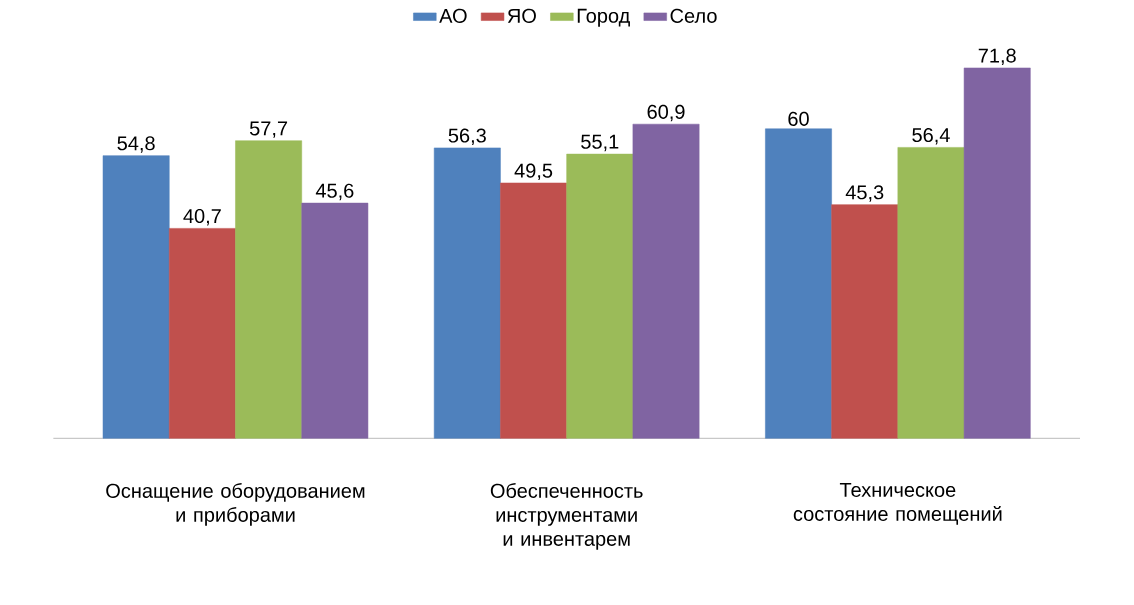 Image resolution: width=1134 pixels, height=605 pixels. I want to click on data-label: 49,5, so click(533, 172).